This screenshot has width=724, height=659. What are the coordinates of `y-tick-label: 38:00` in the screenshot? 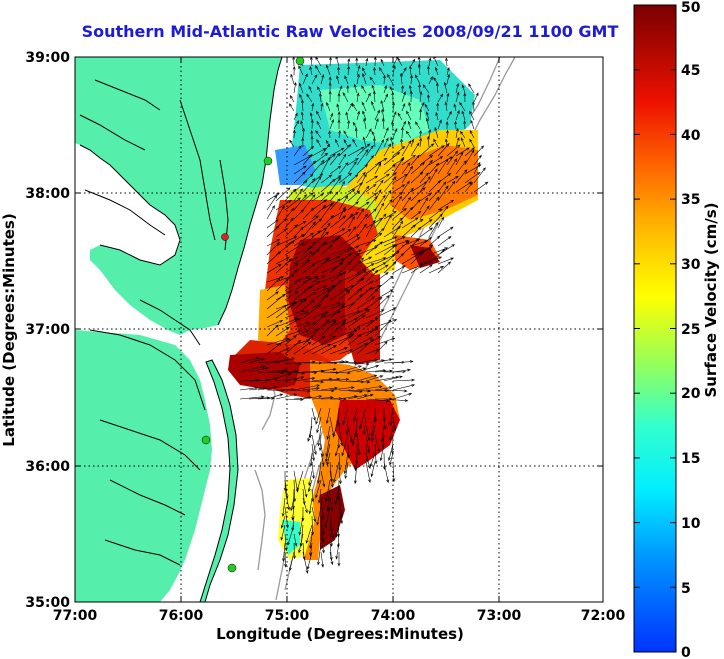 It's located at (47, 194).